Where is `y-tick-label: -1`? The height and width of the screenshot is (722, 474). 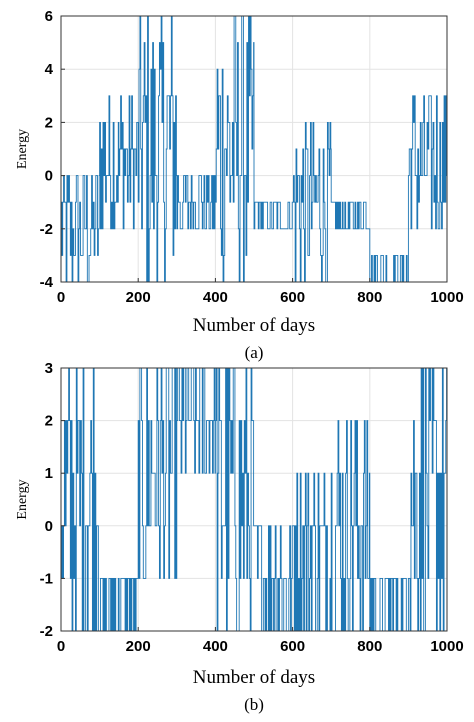 y-tick-label: -1 is located at coordinates (46, 578).